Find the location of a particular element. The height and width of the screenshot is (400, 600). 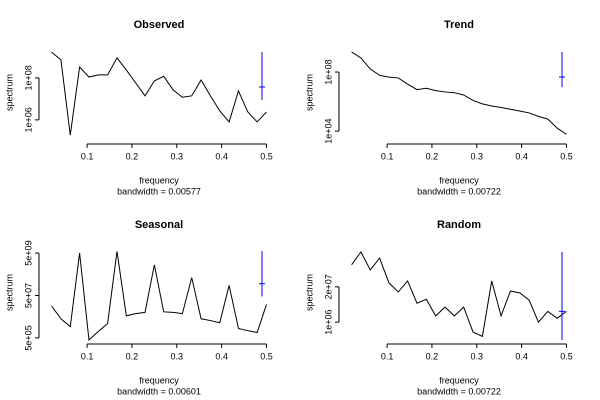

y-tick-label: 5e+05 is located at coordinates (28, 337).